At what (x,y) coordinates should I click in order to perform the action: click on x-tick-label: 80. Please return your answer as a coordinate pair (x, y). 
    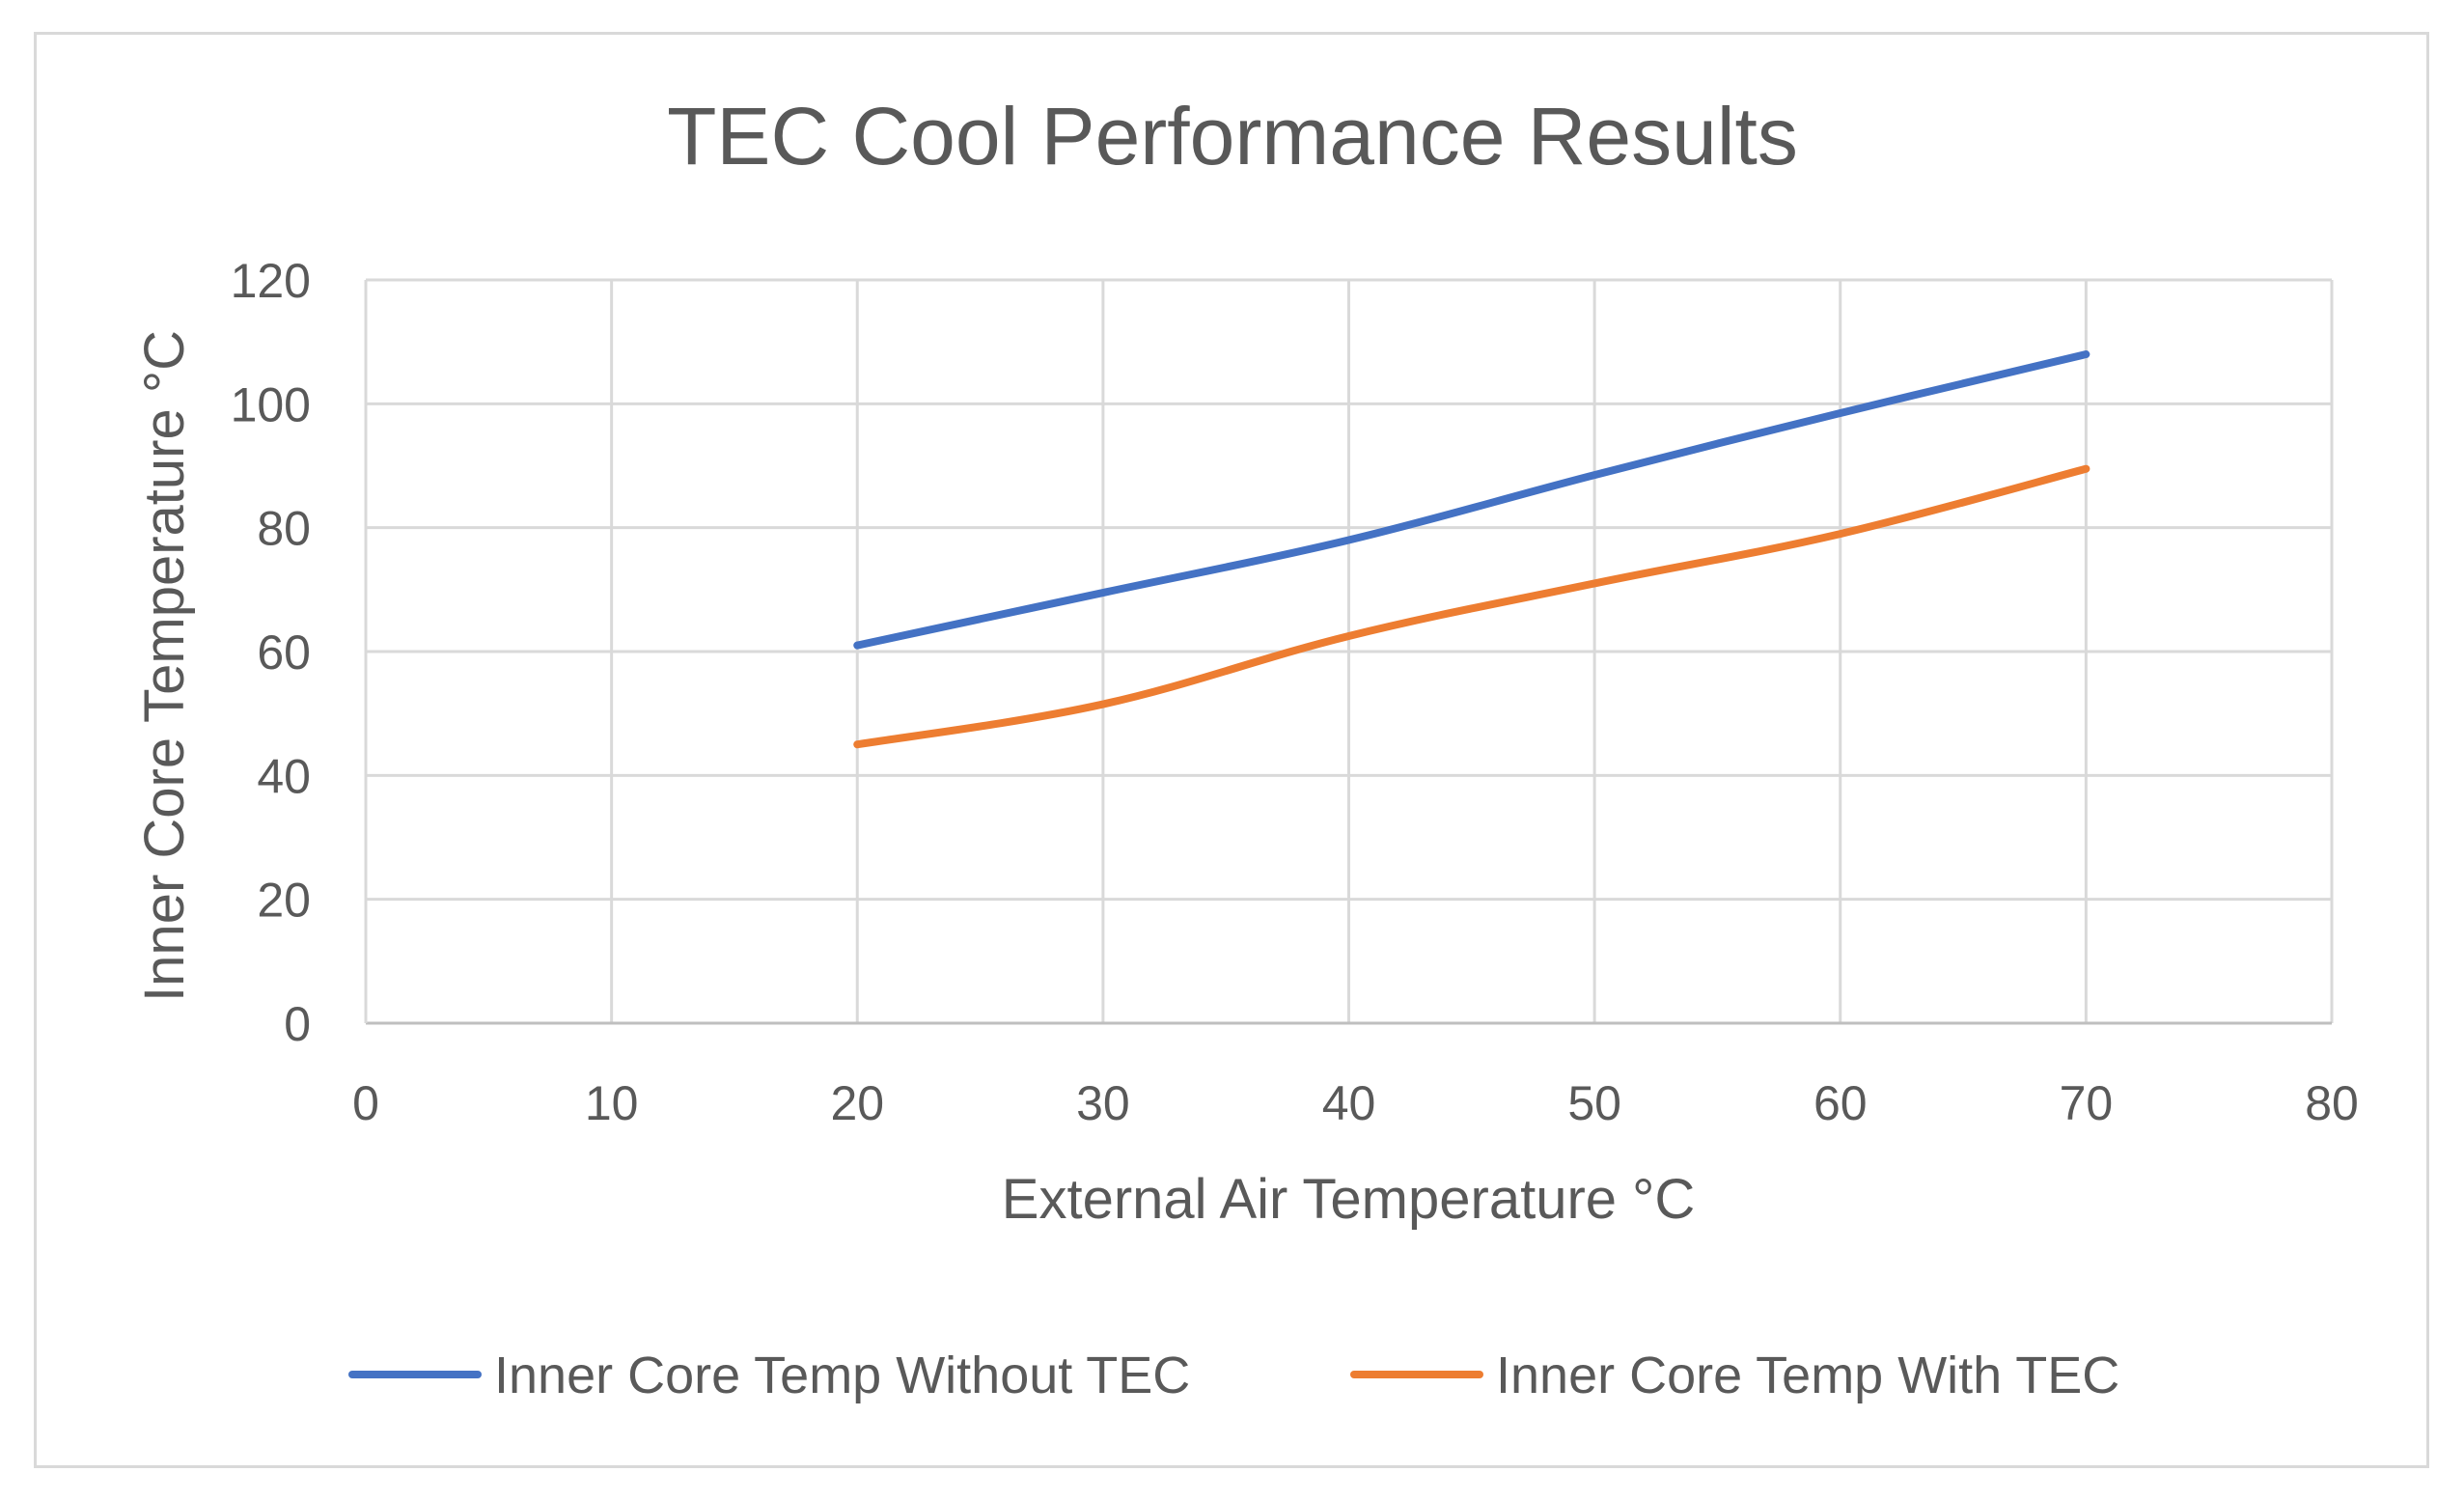
    Looking at the image, I should click on (2332, 1103).